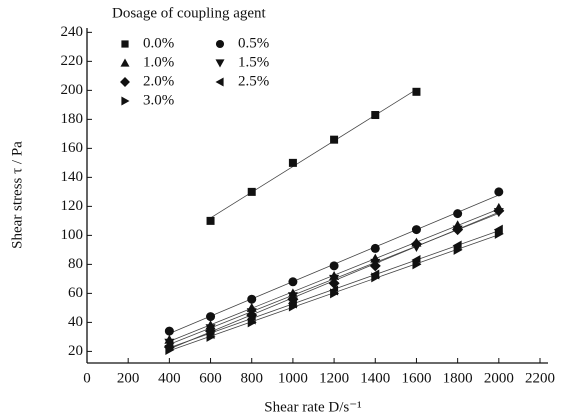 The height and width of the screenshot is (416, 566). What do you see at coordinates (169, 378) in the screenshot?
I see `x-tick-label: 400` at bounding box center [169, 378].